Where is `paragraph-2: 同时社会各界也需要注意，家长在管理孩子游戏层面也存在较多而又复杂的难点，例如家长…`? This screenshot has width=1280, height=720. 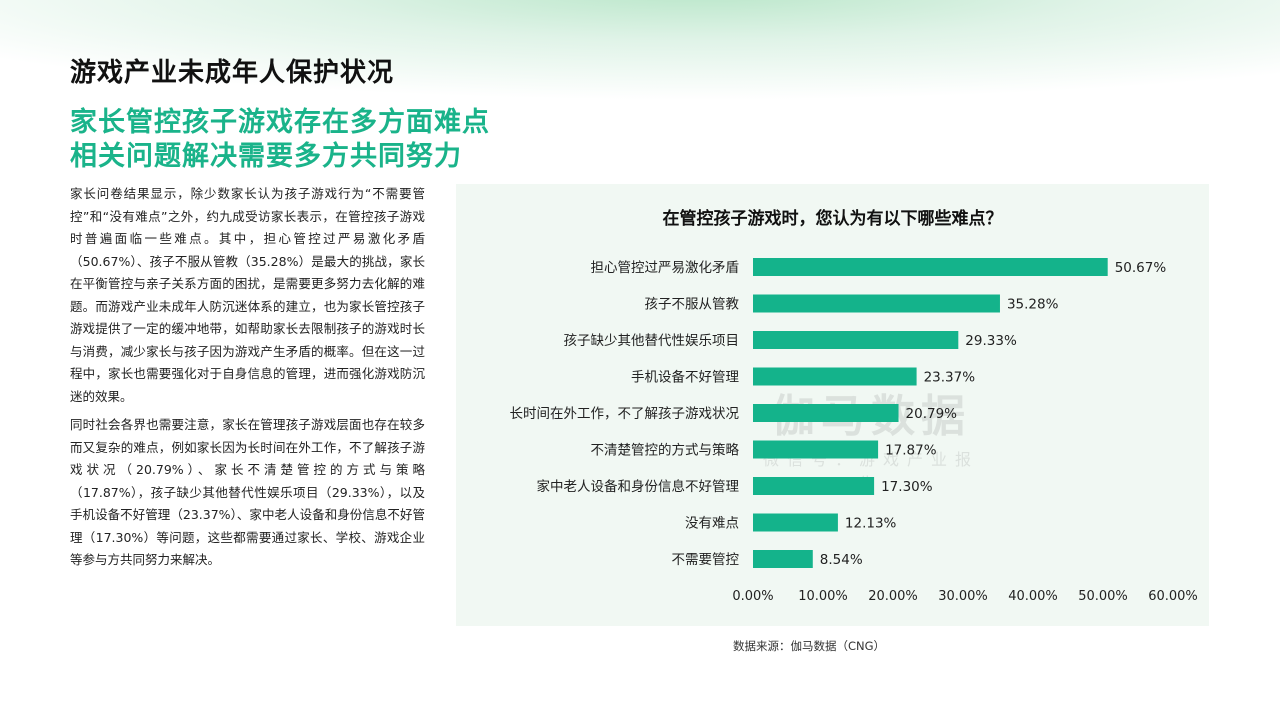 paragraph-2: 同时社会各界也需要注意，家长在管理孩子游戏层面也存在较多而又复杂的难点，例如家长… is located at coordinates (247, 492).